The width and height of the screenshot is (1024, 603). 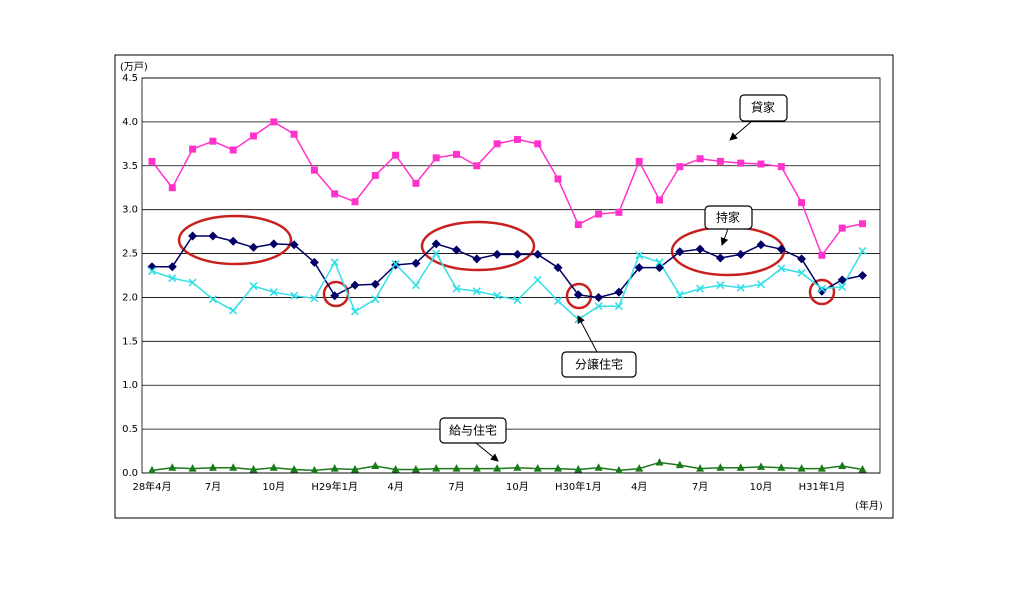 What do you see at coordinates (130, 78) in the screenshot?
I see `y-tick-label: 4.5` at bounding box center [130, 78].